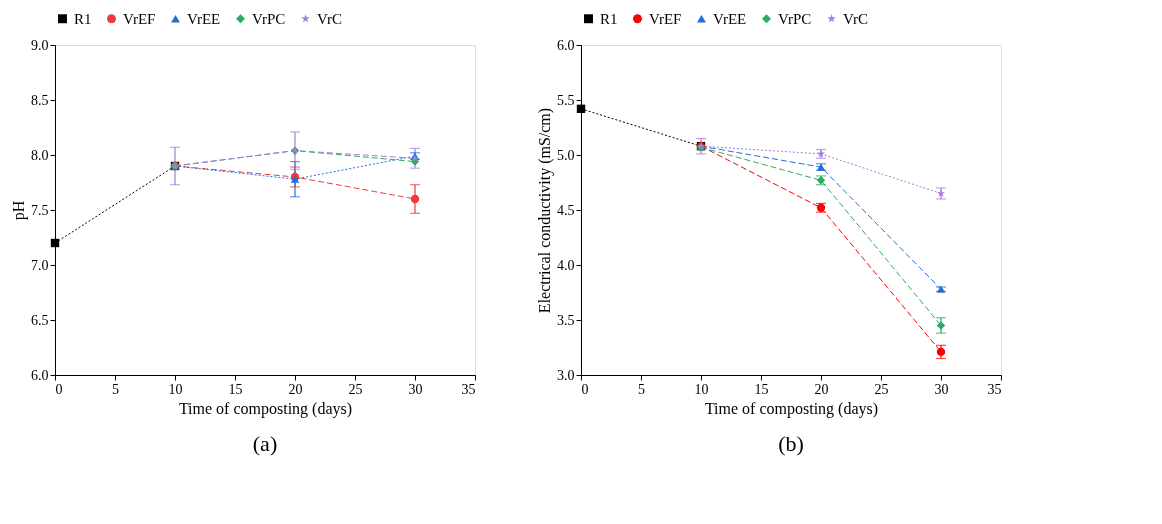 The height and width of the screenshot is (524, 1162). I want to click on y-axis-title: Electrical conductivity (mS/cm), so click(545, 210).